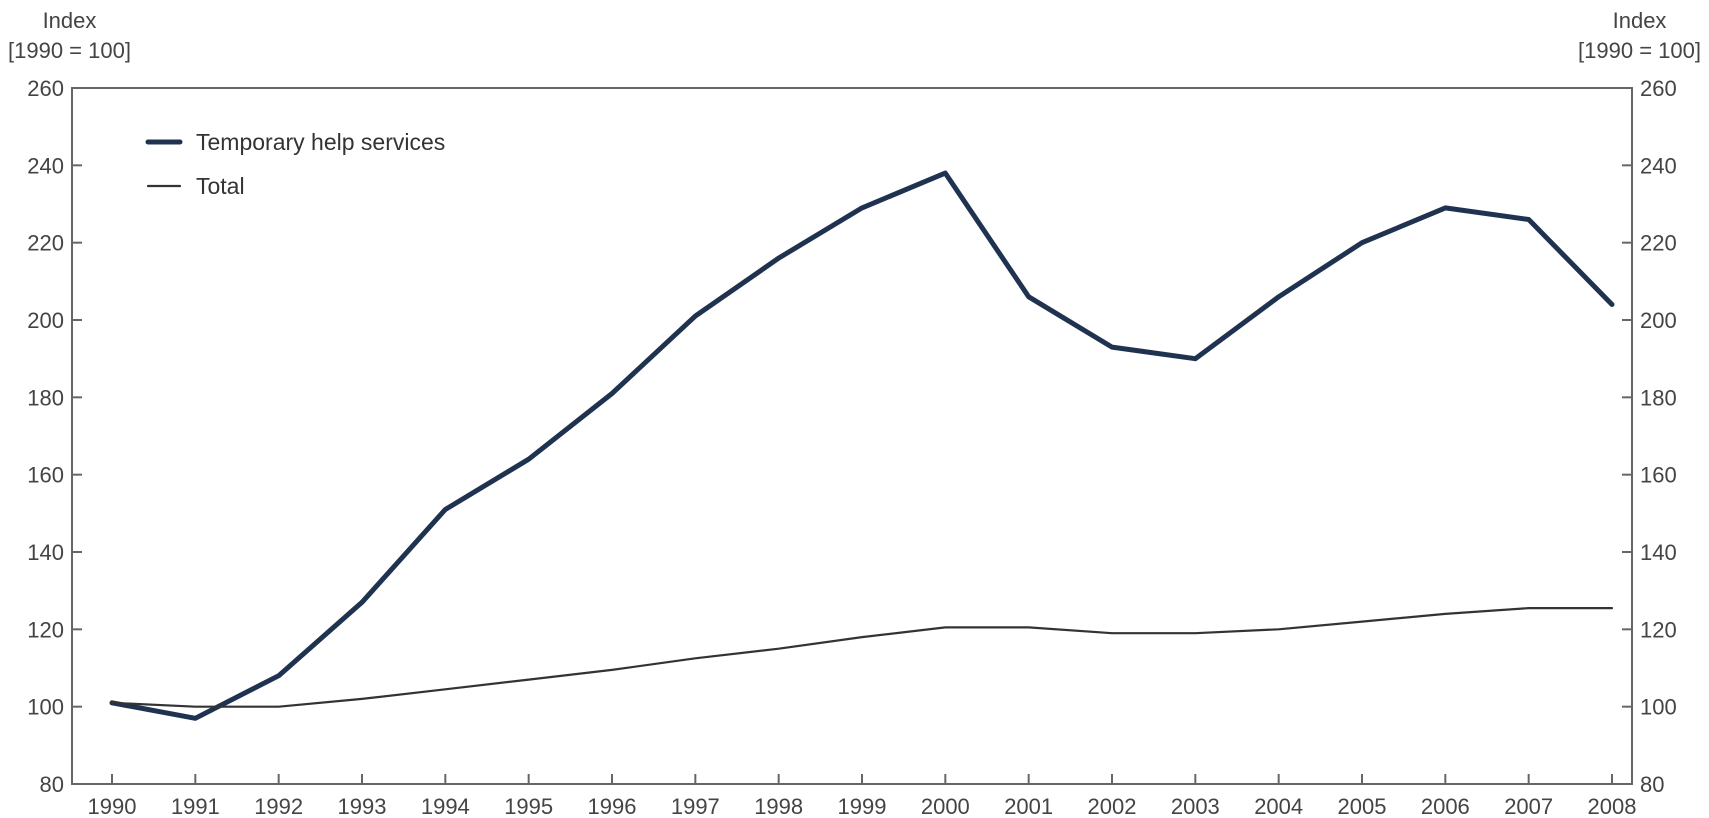 Image resolution: width=1709 pixels, height=818 pixels. What do you see at coordinates (45, 552) in the screenshot?
I see `y-tick-label-left: 140` at bounding box center [45, 552].